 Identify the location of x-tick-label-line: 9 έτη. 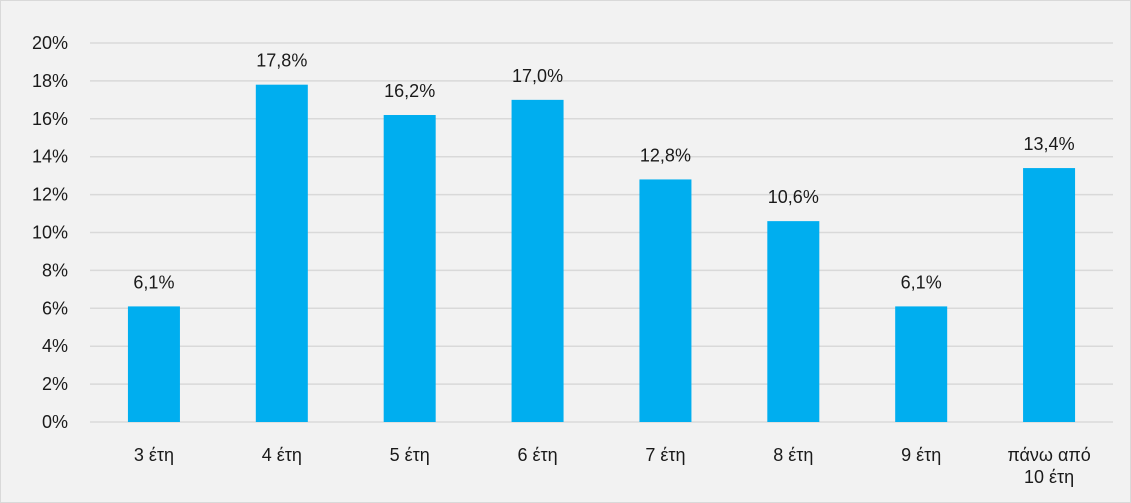
(921, 455).